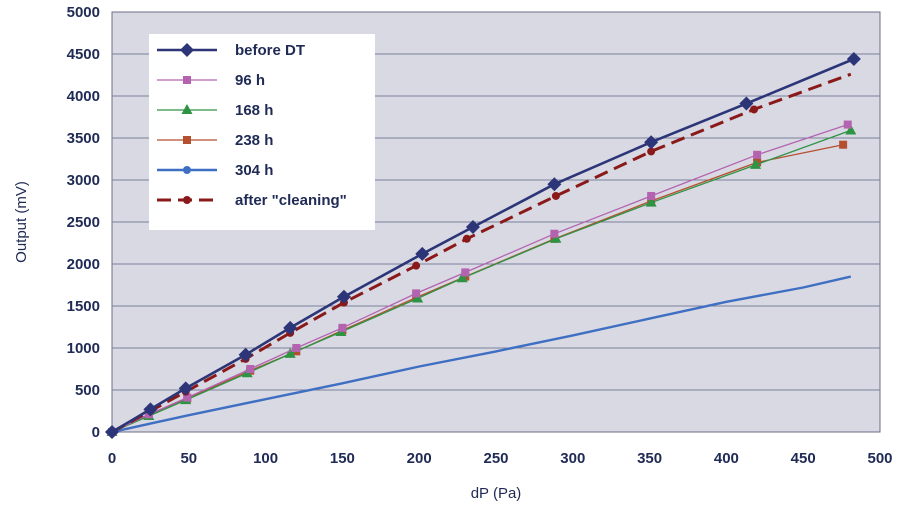 The height and width of the screenshot is (508, 913). Describe the element at coordinates (83, 264) in the screenshot. I see `y-tick-label: 2000` at that location.